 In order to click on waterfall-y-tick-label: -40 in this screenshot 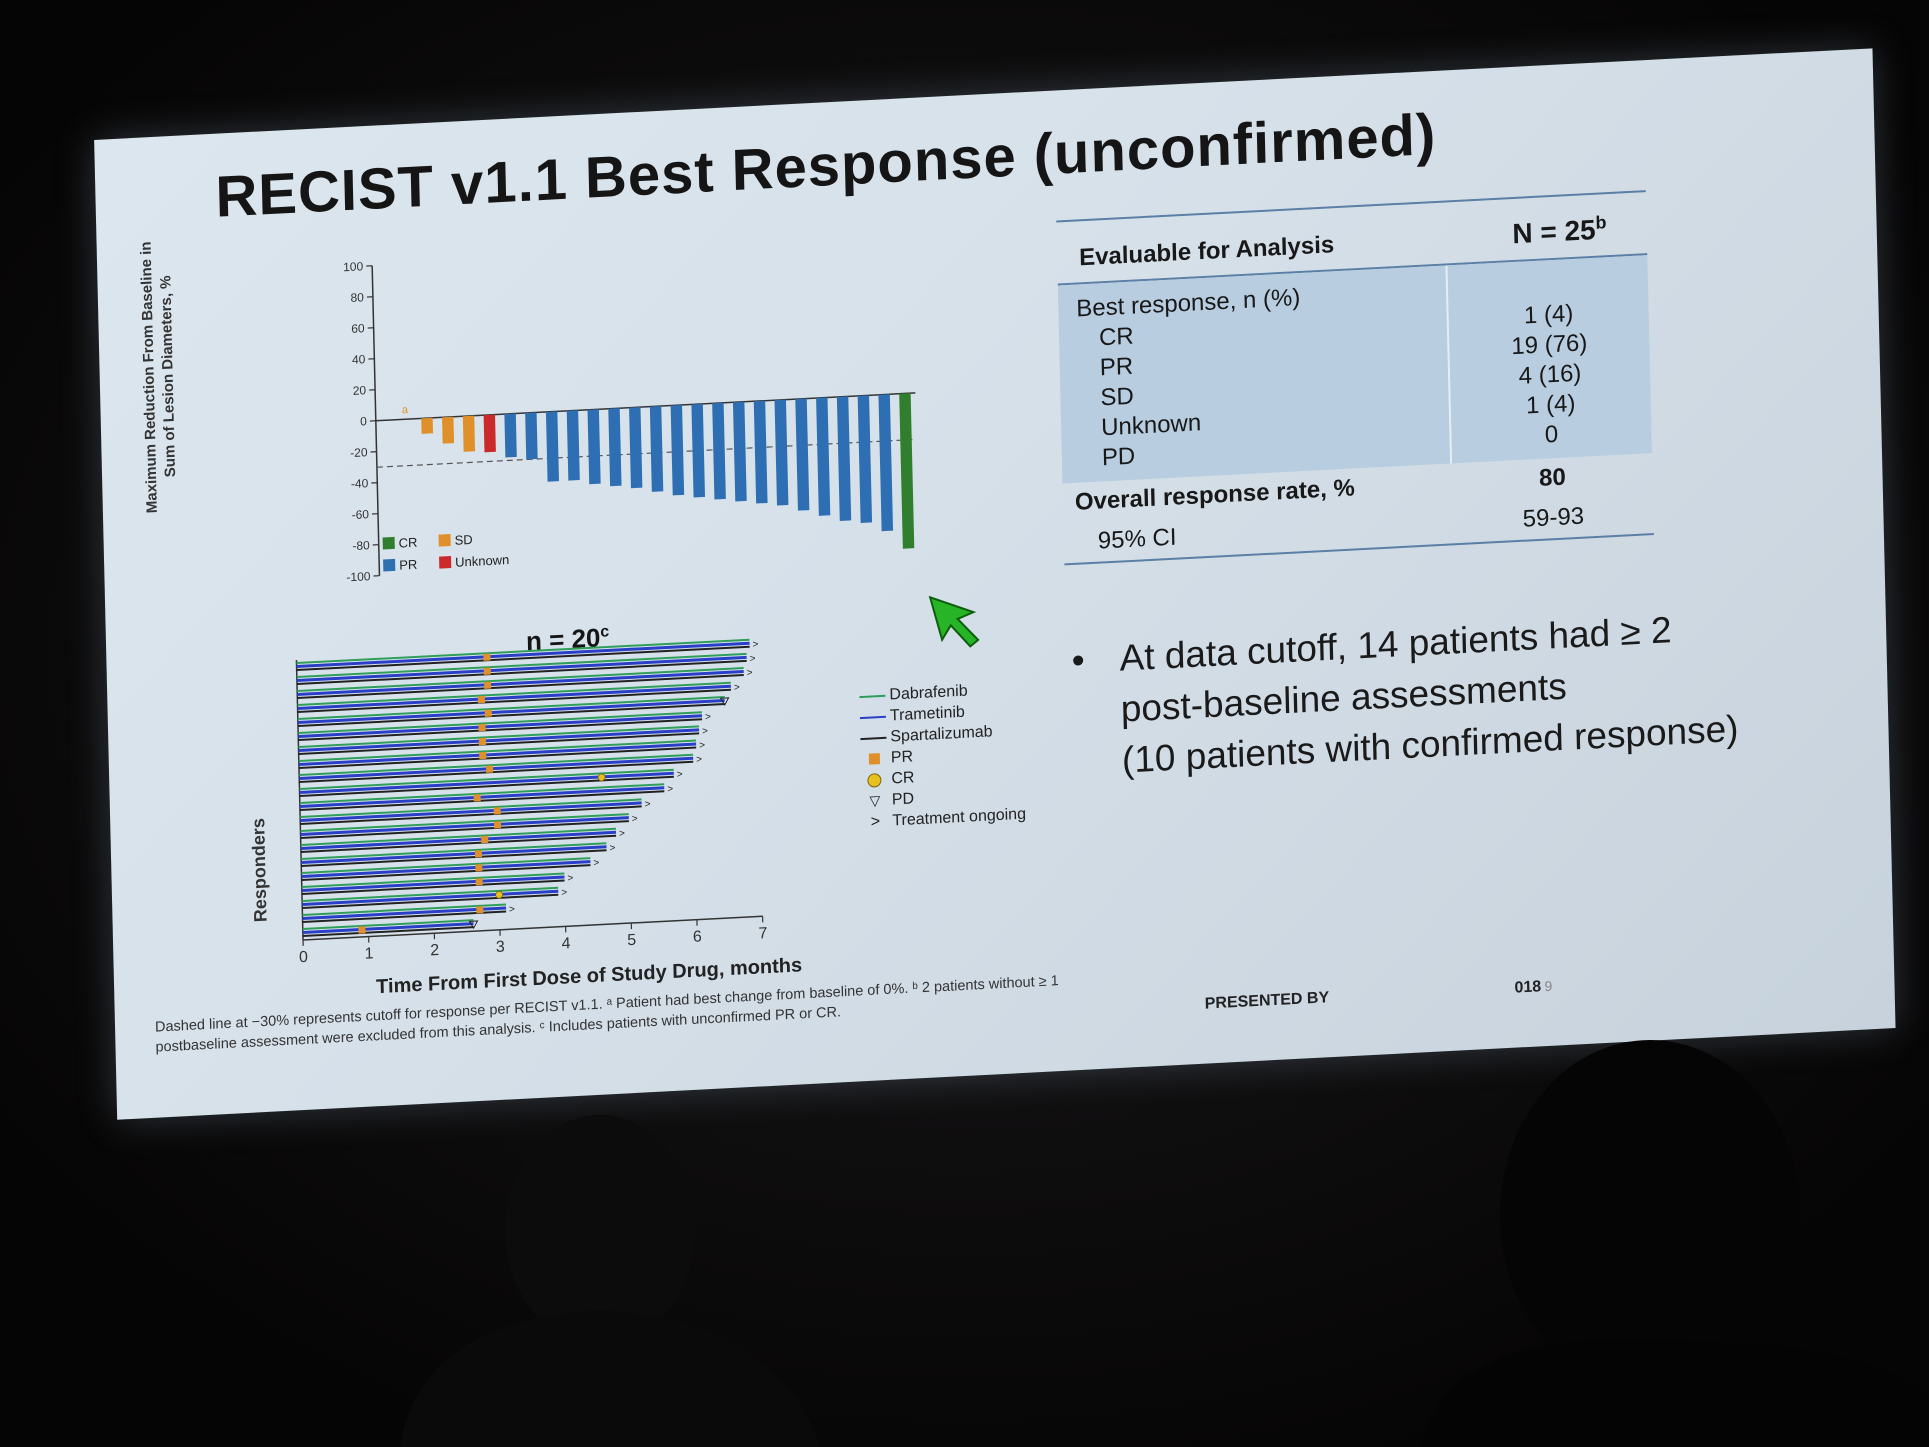, I will do `click(360, 483)`.